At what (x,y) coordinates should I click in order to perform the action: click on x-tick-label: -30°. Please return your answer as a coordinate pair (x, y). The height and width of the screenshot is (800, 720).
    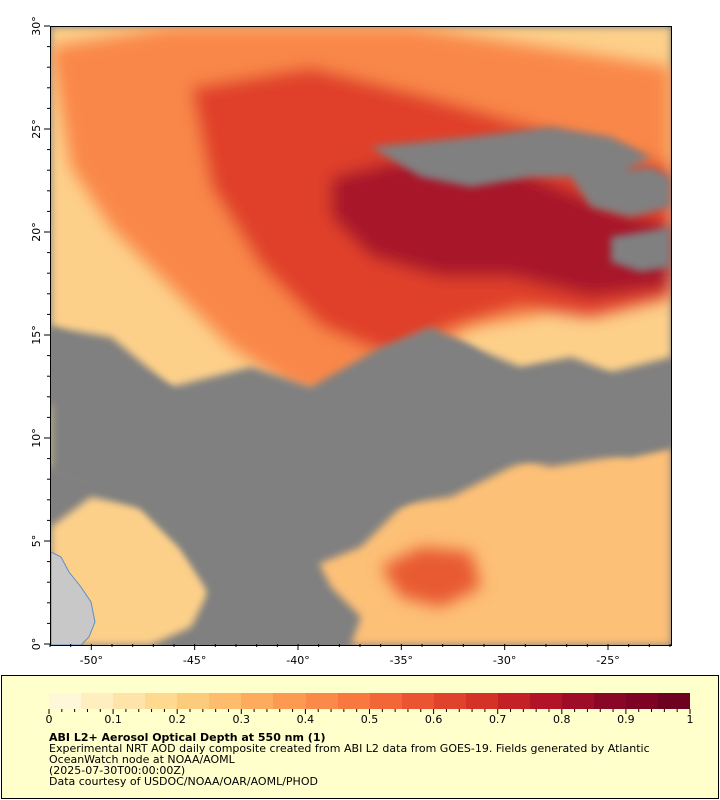
    Looking at the image, I should click on (504, 660).